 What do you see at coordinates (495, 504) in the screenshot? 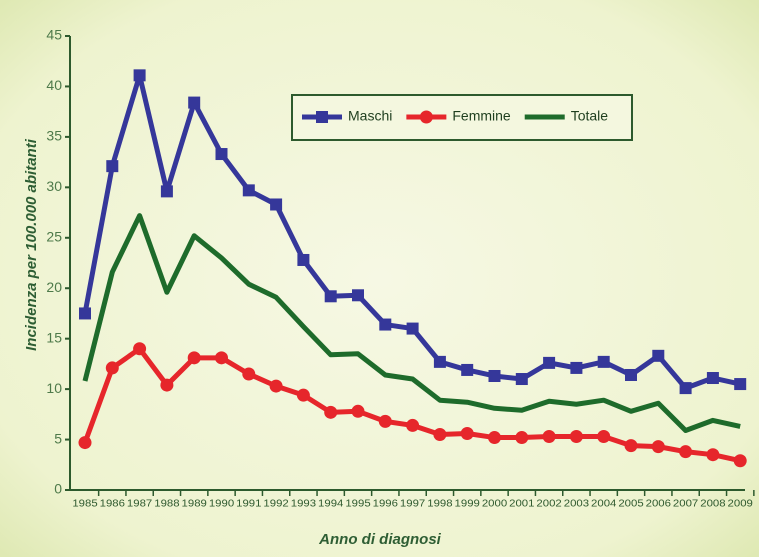
I see `x-tick-label: 2000` at bounding box center [495, 504].